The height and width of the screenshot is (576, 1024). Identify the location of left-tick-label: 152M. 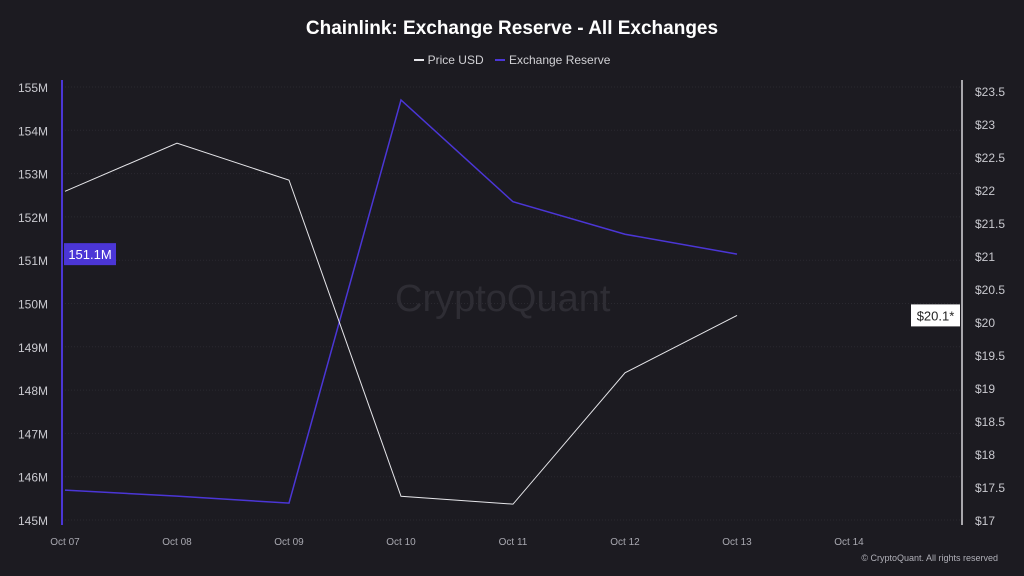
(33, 218).